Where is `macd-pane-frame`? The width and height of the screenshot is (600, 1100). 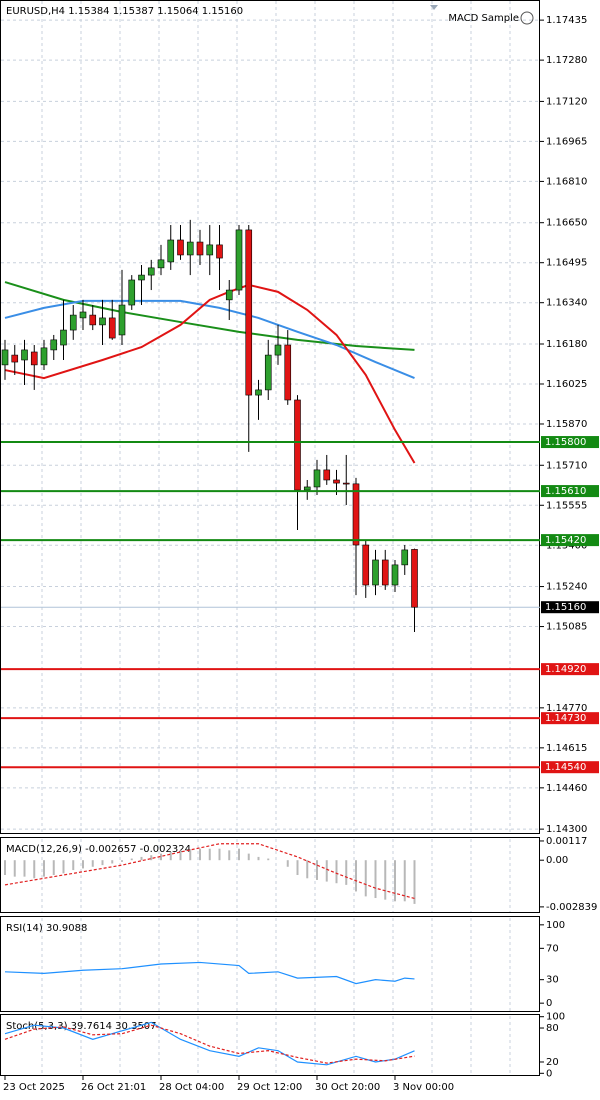
macd-pane-frame is located at coordinates (270, 875).